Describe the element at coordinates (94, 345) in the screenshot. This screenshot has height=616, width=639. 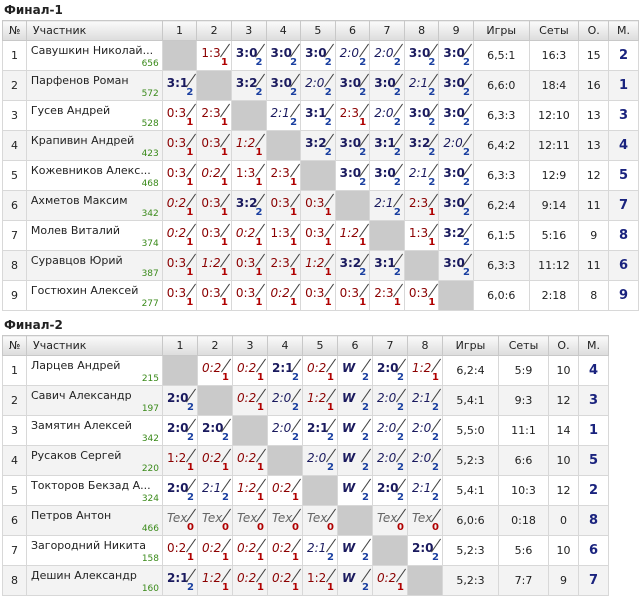
I see `column-header: Участник` at that location.